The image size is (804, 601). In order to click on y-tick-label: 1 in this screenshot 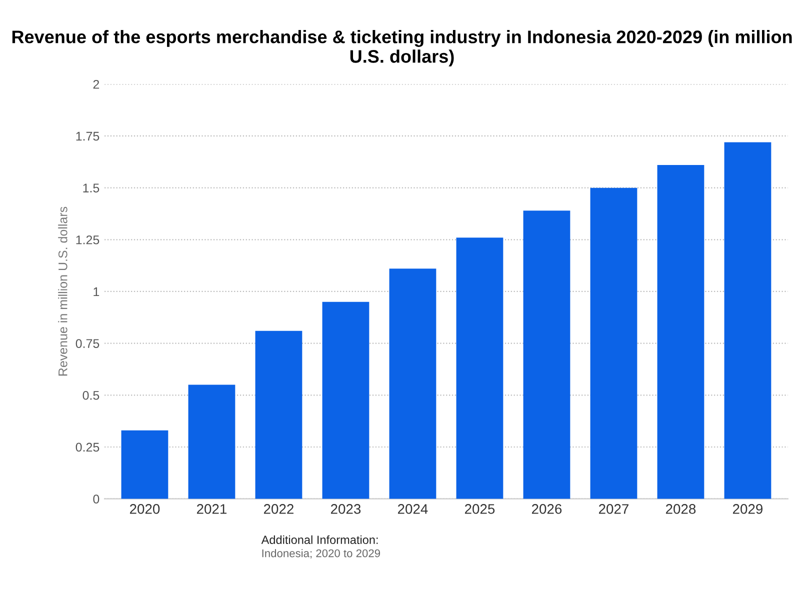, I will do `click(97, 291)`.